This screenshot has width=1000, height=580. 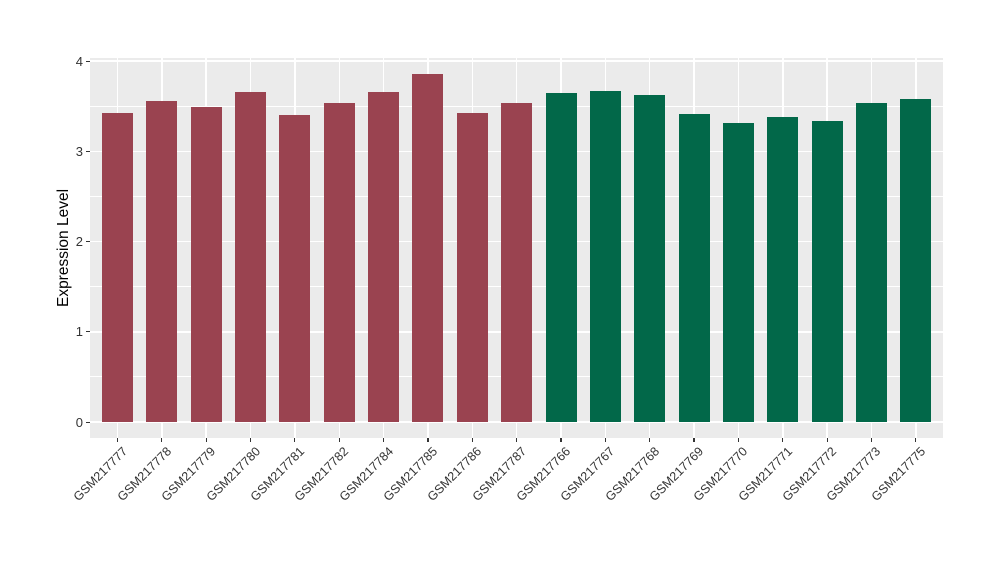 I want to click on y-tick-label: 3, so click(x=79, y=151).